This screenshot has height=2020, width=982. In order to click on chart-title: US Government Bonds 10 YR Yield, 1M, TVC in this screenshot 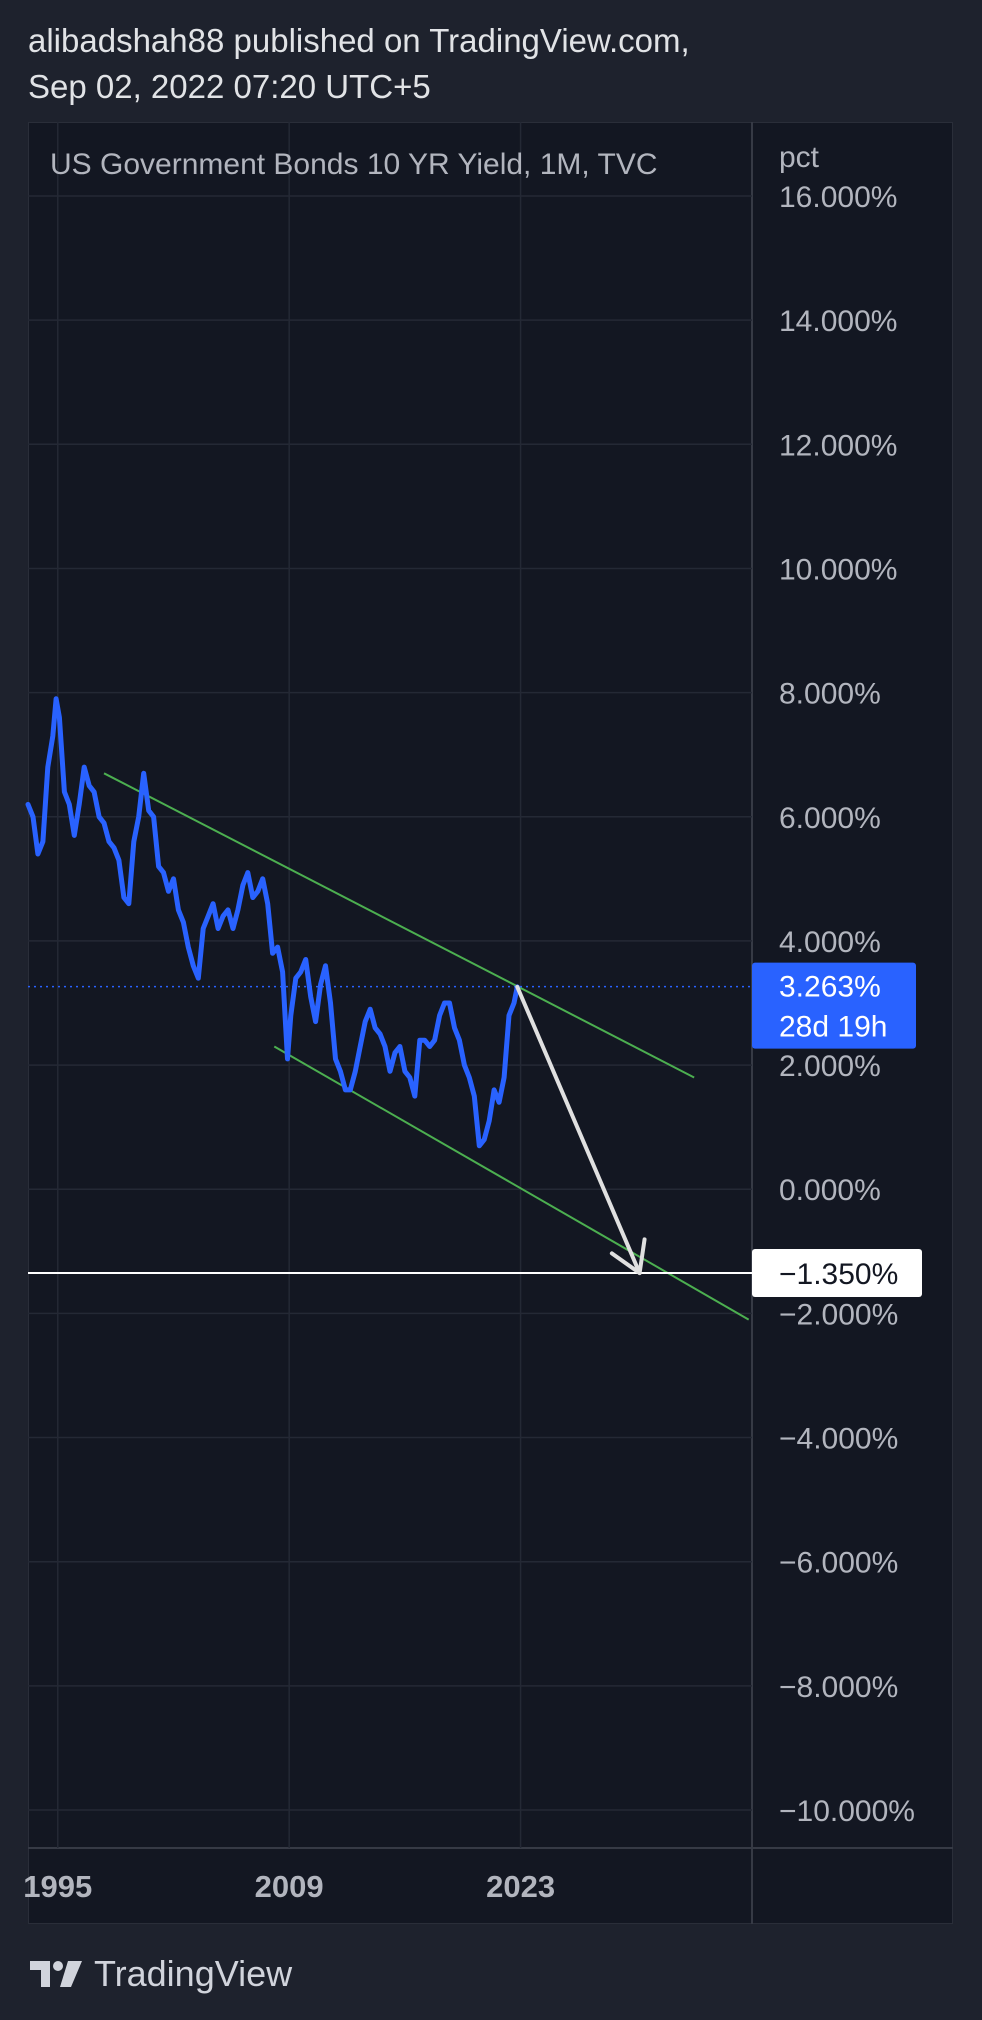, I will do `click(354, 164)`.